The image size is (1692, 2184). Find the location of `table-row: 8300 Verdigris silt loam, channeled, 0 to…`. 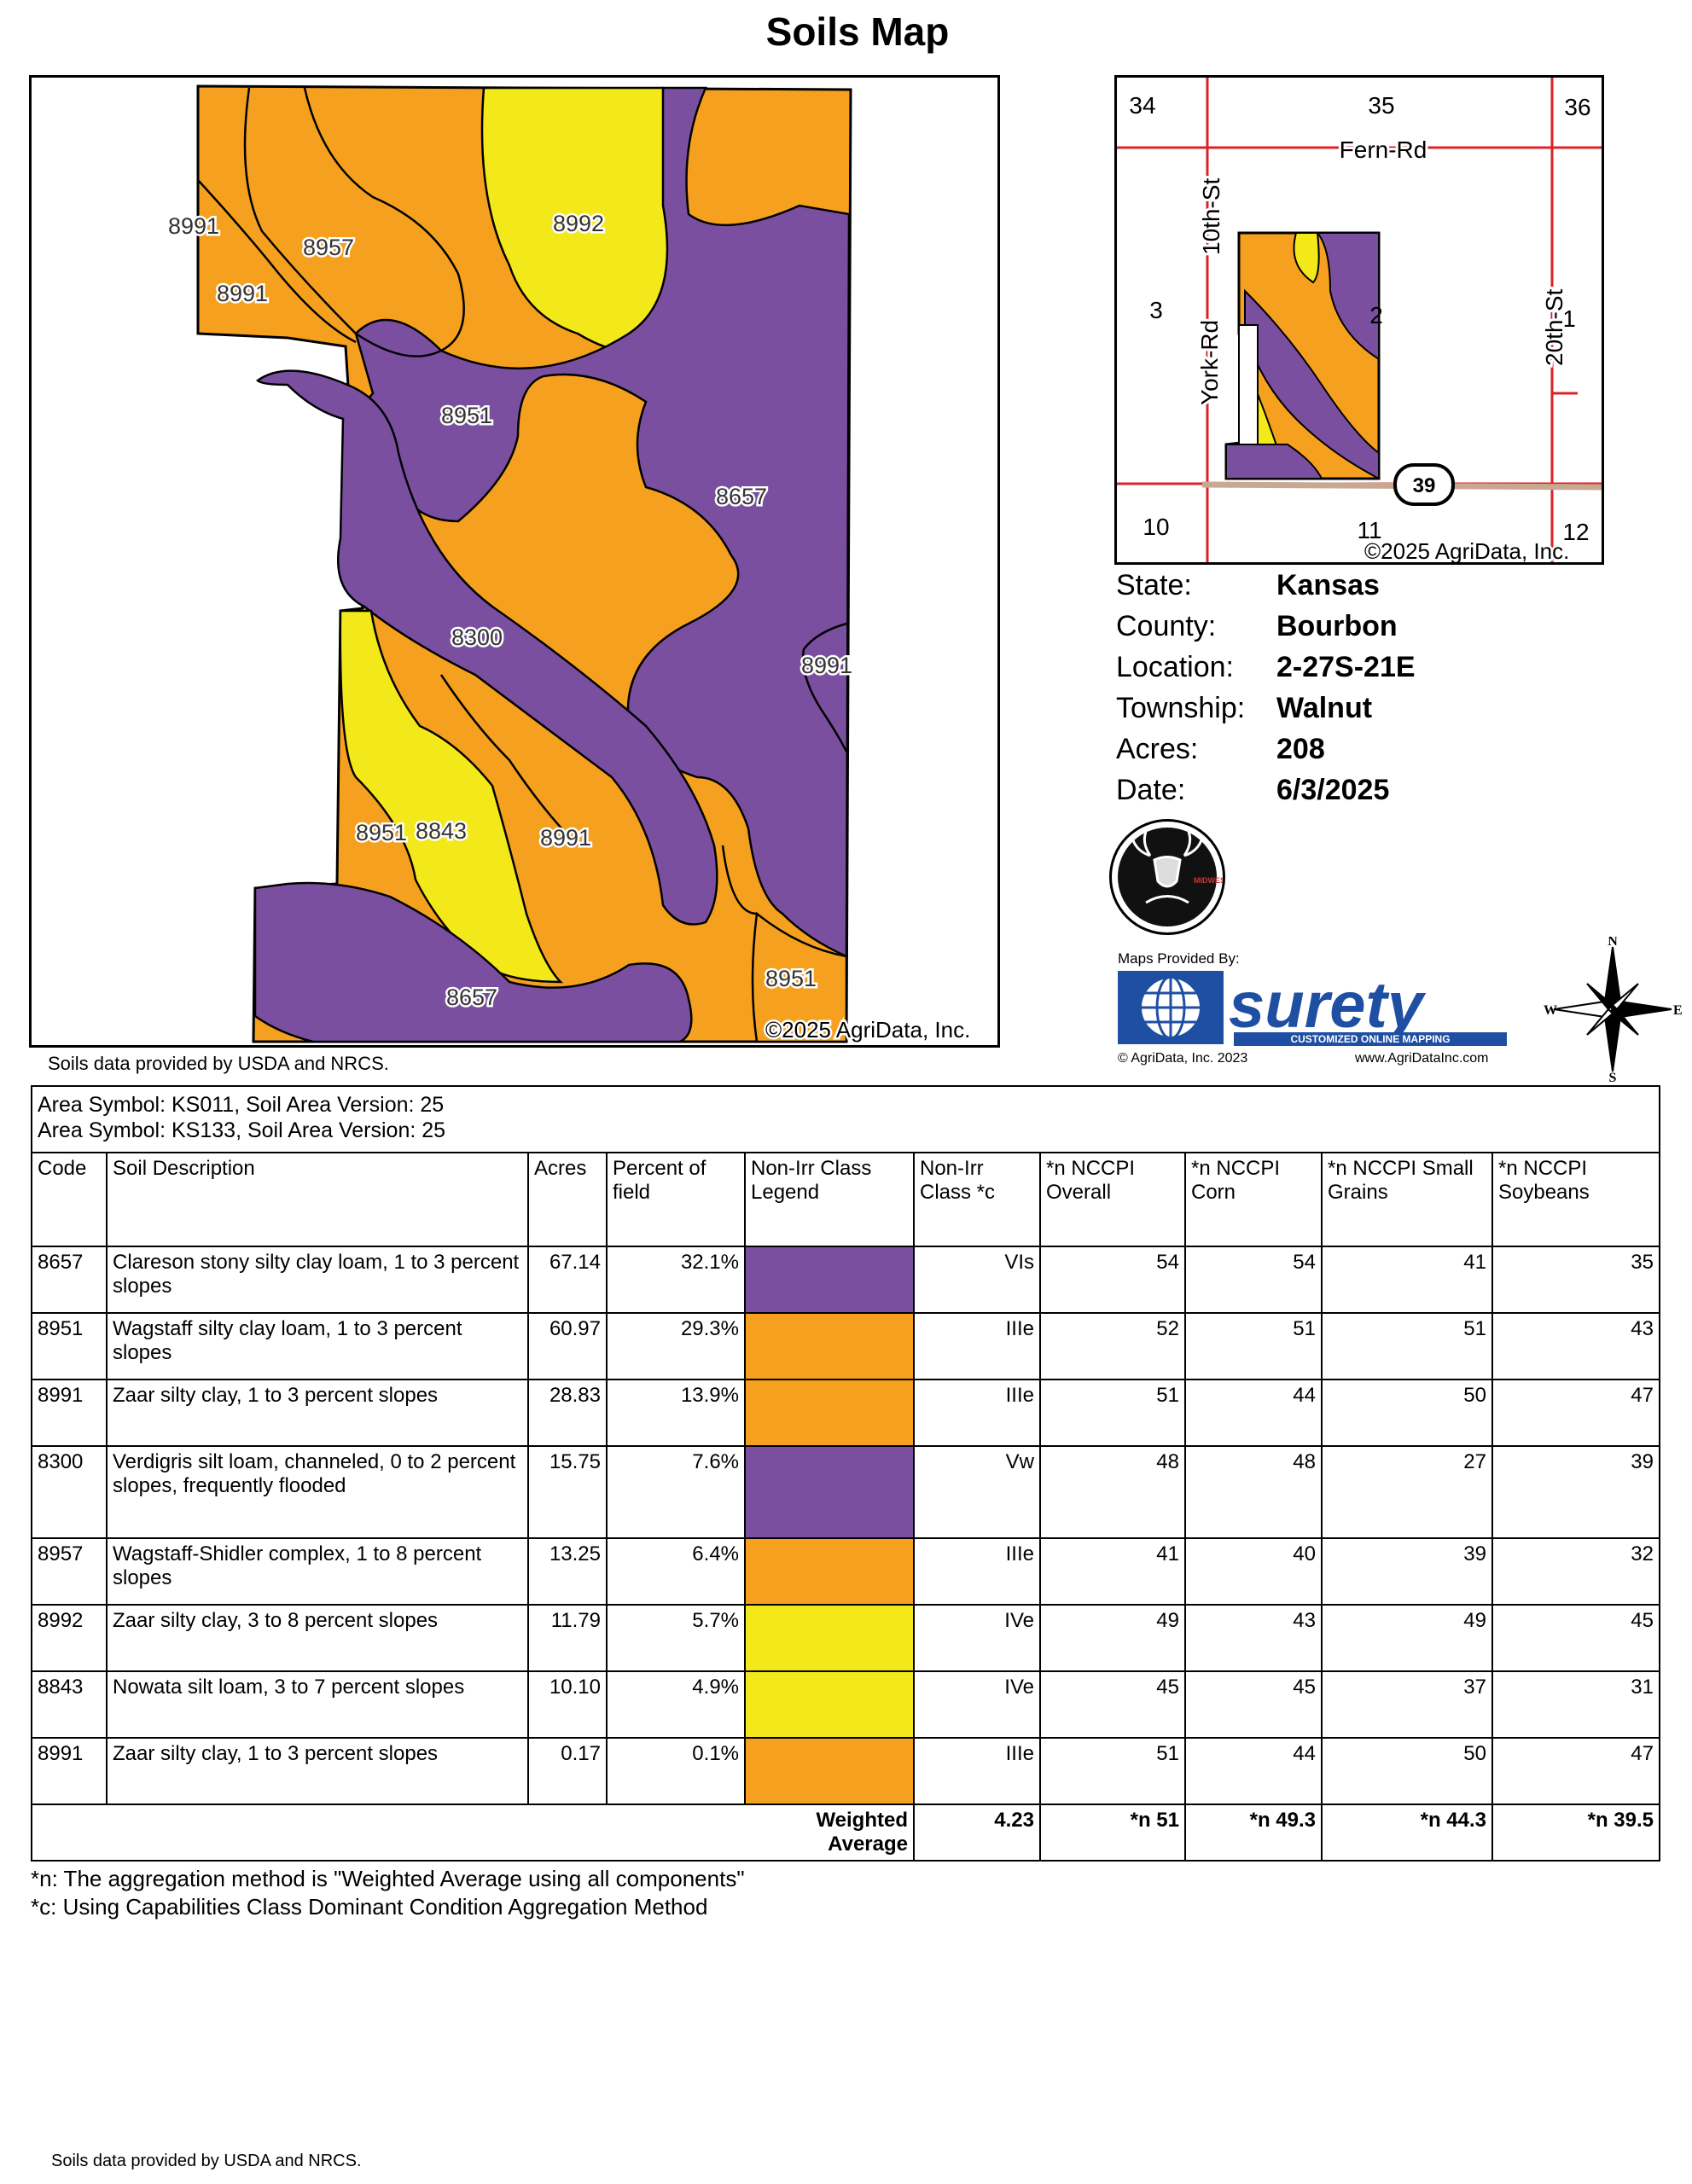

table-row: 8300 Verdigris silt loam, channeled, 0 to… is located at coordinates (845, 1492).